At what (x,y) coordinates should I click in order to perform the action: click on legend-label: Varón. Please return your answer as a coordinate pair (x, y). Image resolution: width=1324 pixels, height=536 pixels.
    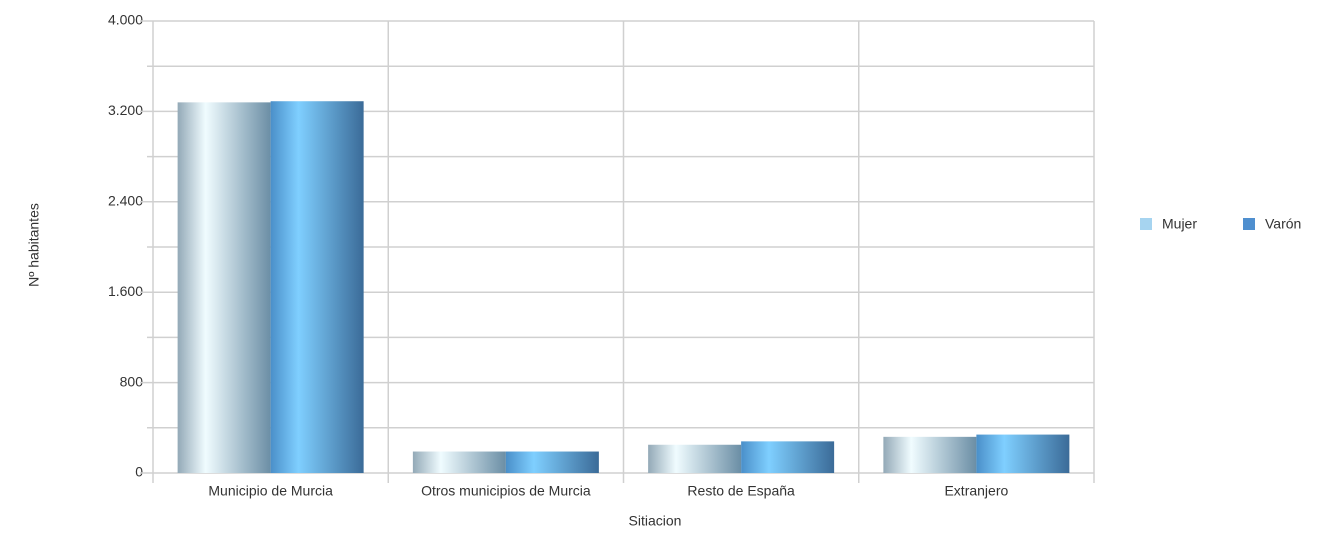
    Looking at the image, I should click on (1283, 224).